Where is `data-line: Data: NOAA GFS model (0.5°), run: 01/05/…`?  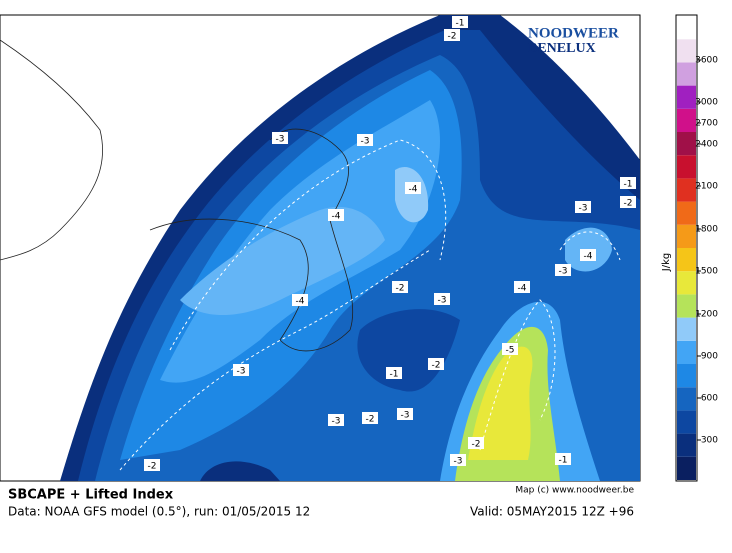 data-line: Data: NOAA GFS model (0.5°), run: 01/05/… is located at coordinates (159, 512).